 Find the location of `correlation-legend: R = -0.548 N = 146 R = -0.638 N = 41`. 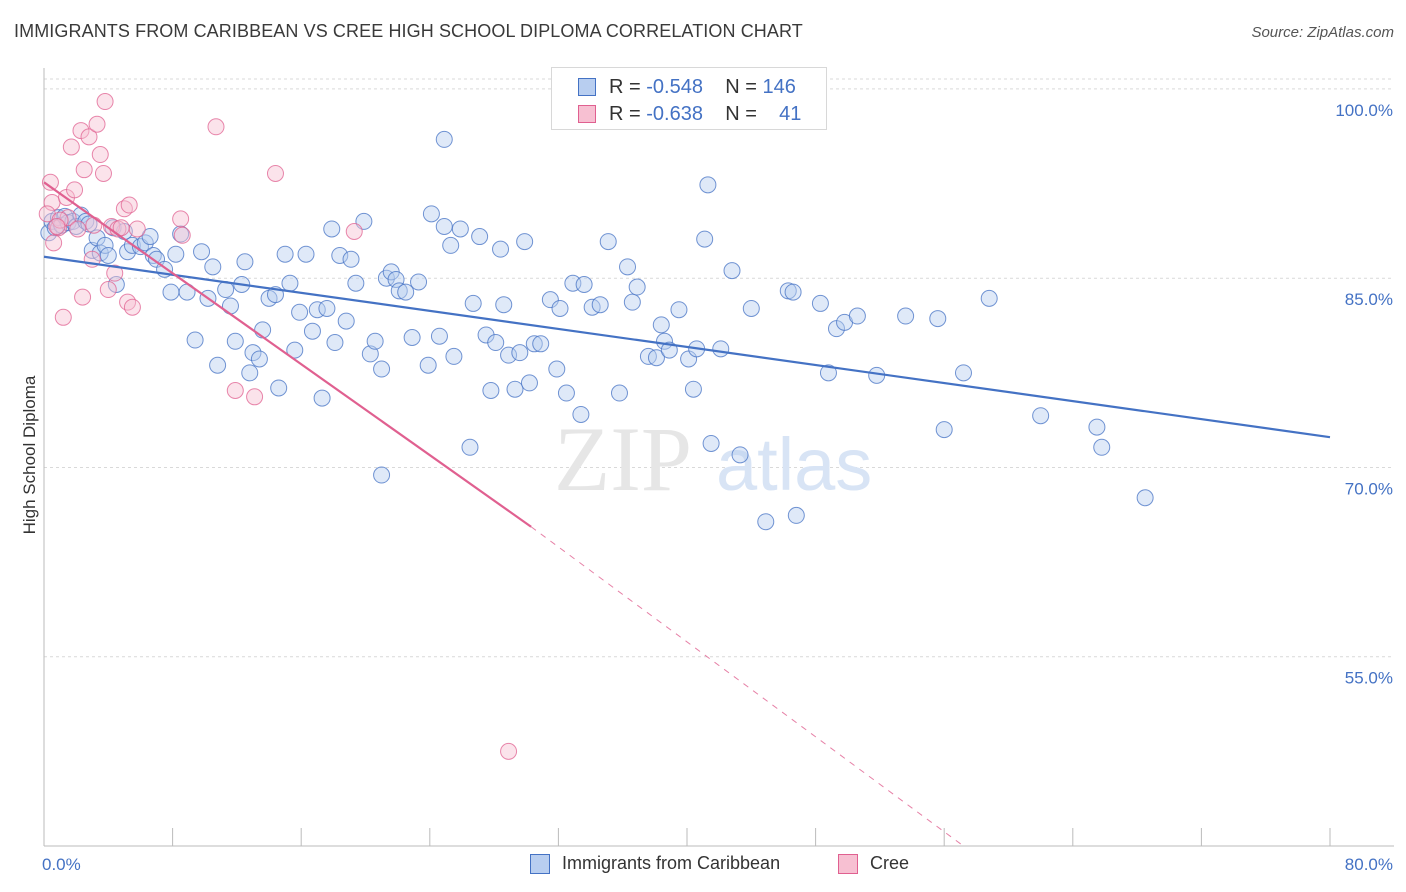

correlation-legend: R = -0.548 N = 146 R = -0.638 N = 41 is located at coordinates (689, 98).